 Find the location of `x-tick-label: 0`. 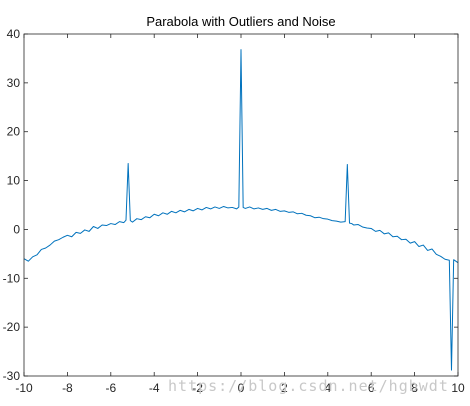

x-tick-label: 0 is located at coordinates (241, 388).